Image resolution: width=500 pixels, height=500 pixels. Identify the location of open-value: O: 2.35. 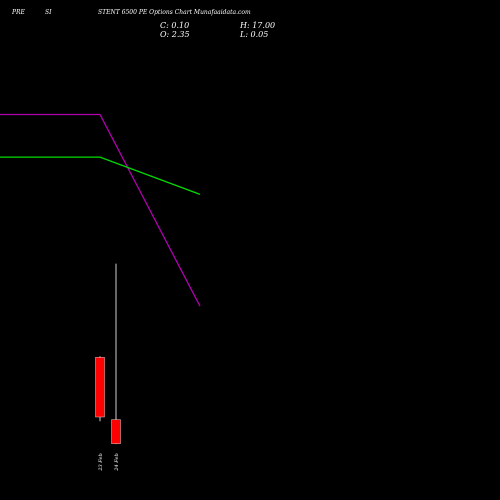
(175, 34).